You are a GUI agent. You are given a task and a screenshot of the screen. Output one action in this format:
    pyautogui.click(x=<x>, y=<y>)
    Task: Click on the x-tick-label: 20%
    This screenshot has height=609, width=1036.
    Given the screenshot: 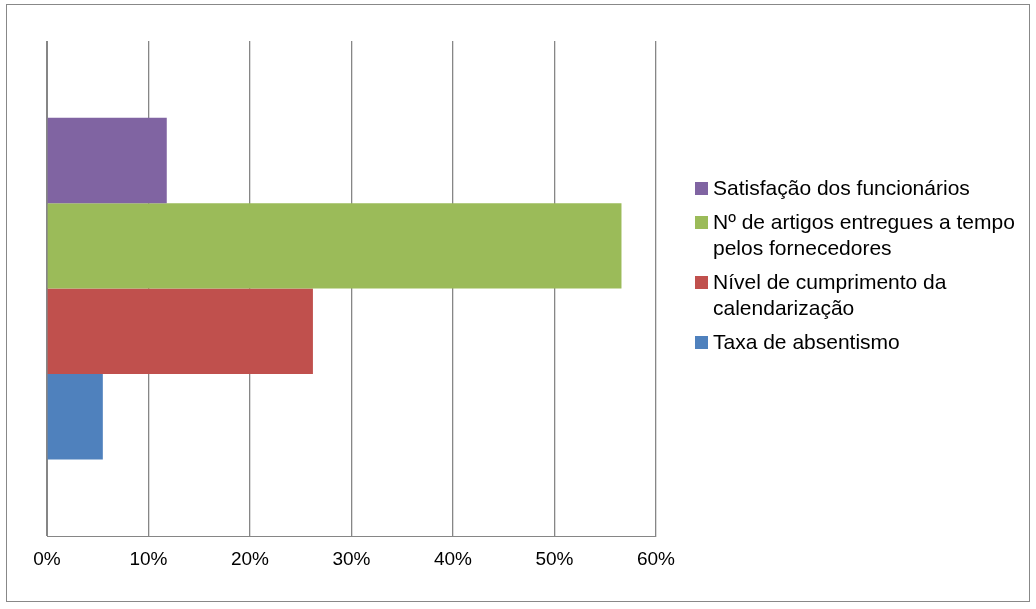 What is the action you would take?
    pyautogui.click(x=250, y=558)
    